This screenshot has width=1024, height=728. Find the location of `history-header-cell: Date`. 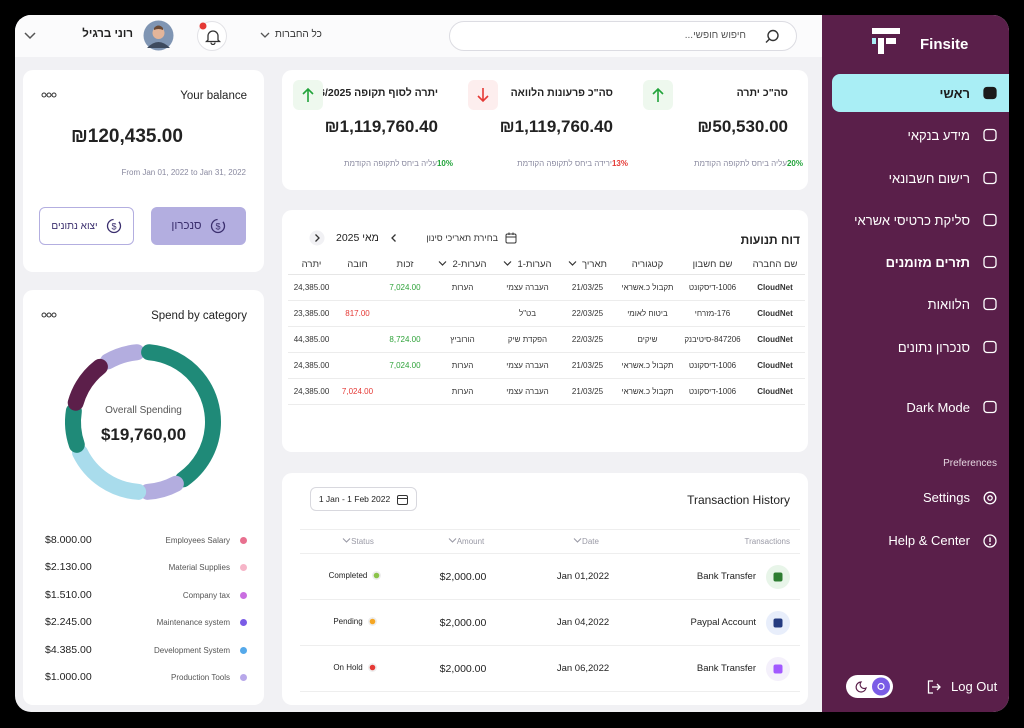

history-header-cell: Date is located at coordinates (583, 541).